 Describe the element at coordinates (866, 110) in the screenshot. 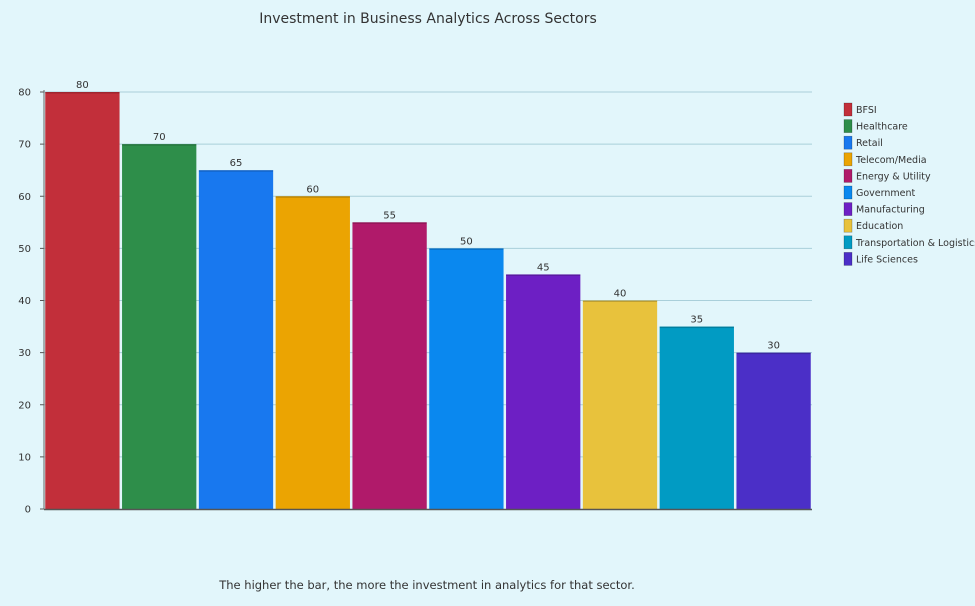

I see `legend-label: BFSI` at that location.